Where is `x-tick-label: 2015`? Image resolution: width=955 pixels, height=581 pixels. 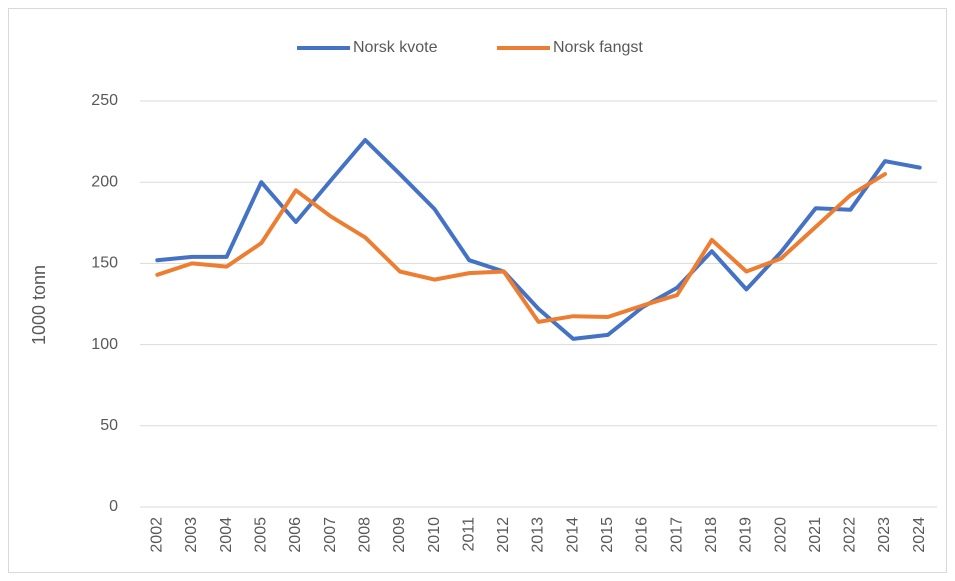
x-tick-label: 2015 is located at coordinates (607, 535).